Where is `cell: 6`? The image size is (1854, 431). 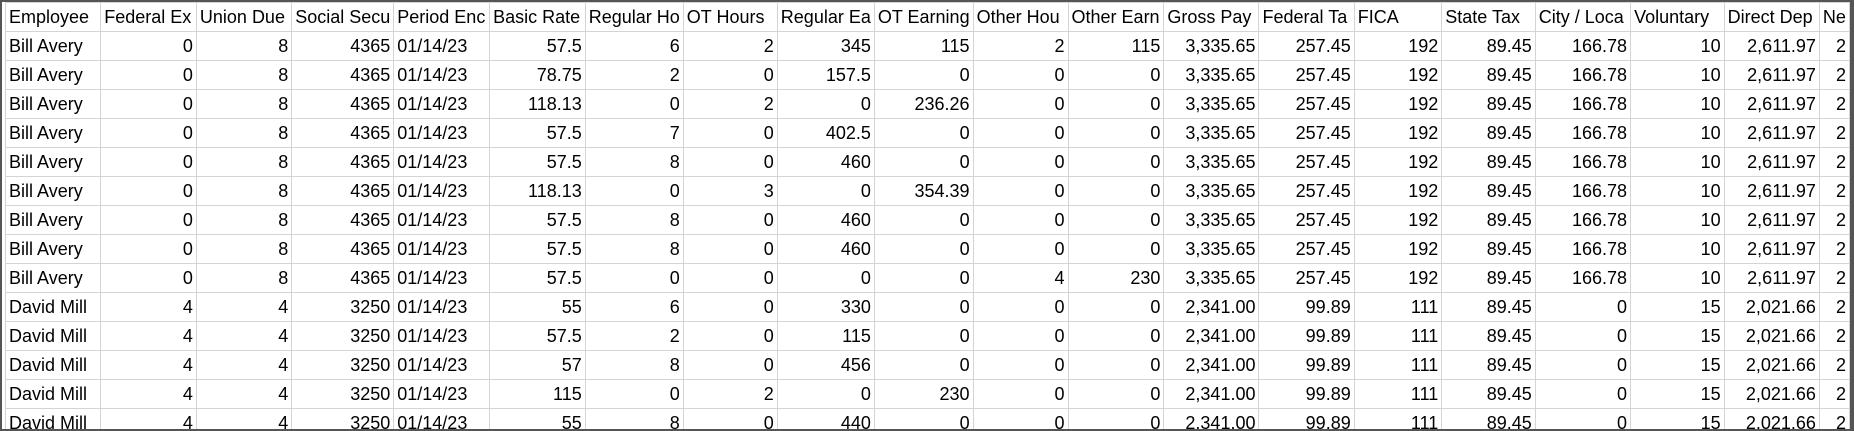
cell: 6 is located at coordinates (634, 46).